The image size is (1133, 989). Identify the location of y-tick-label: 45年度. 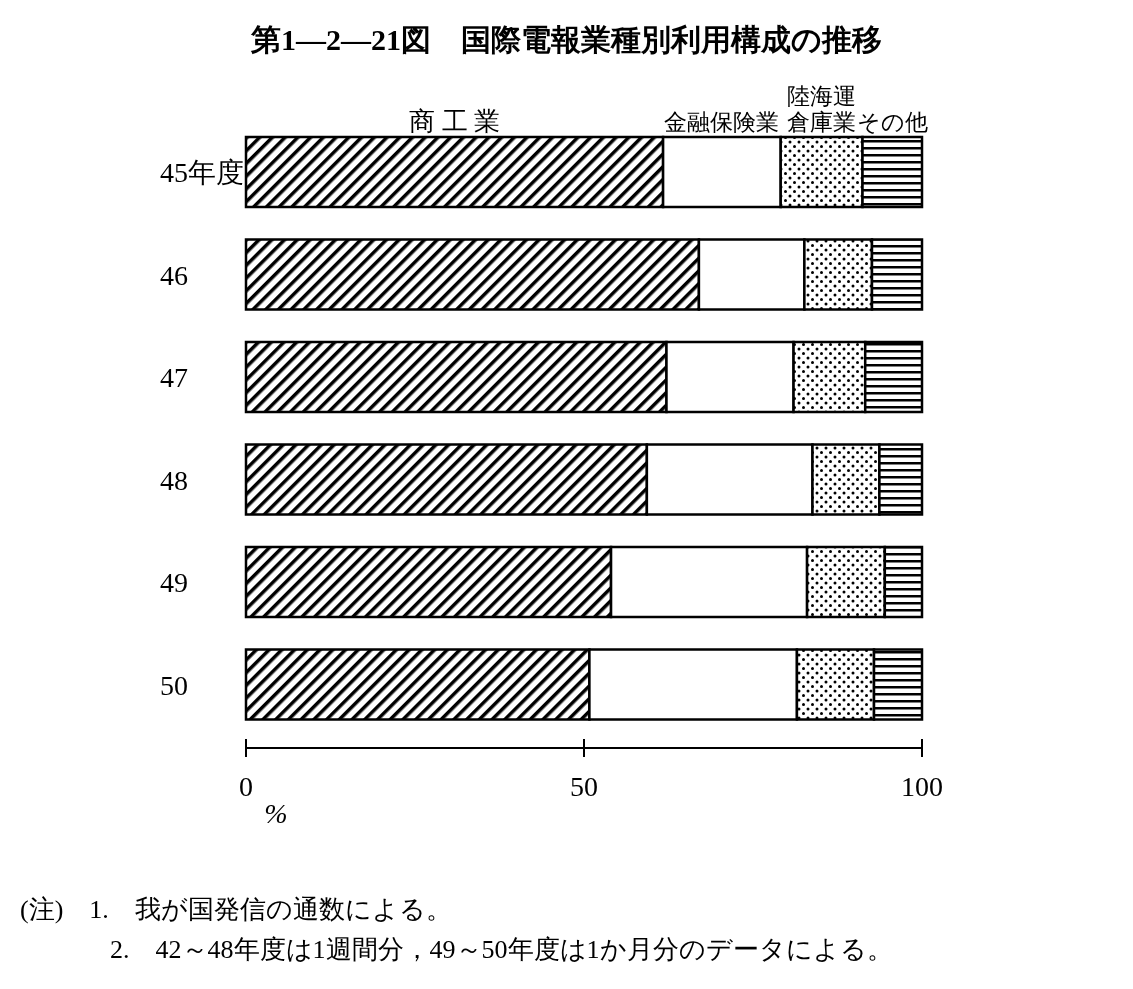
(202, 172).